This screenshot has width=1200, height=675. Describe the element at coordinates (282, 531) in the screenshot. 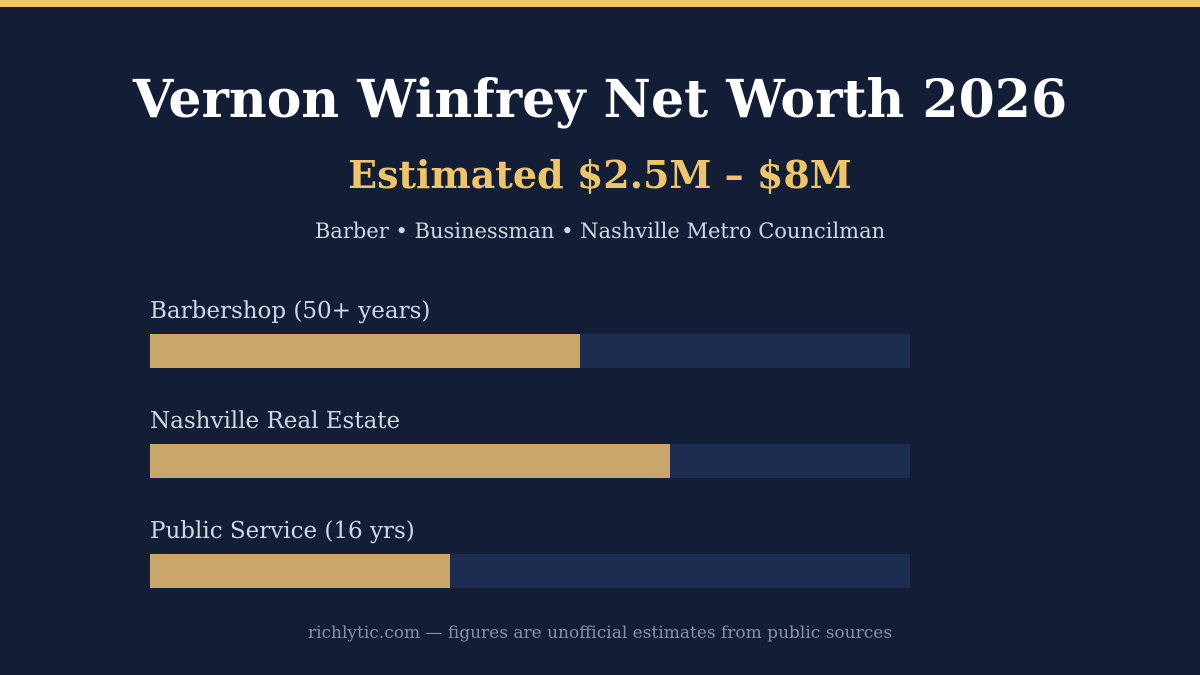

I see `bar-label: Public Service (16 yrs)` at that location.